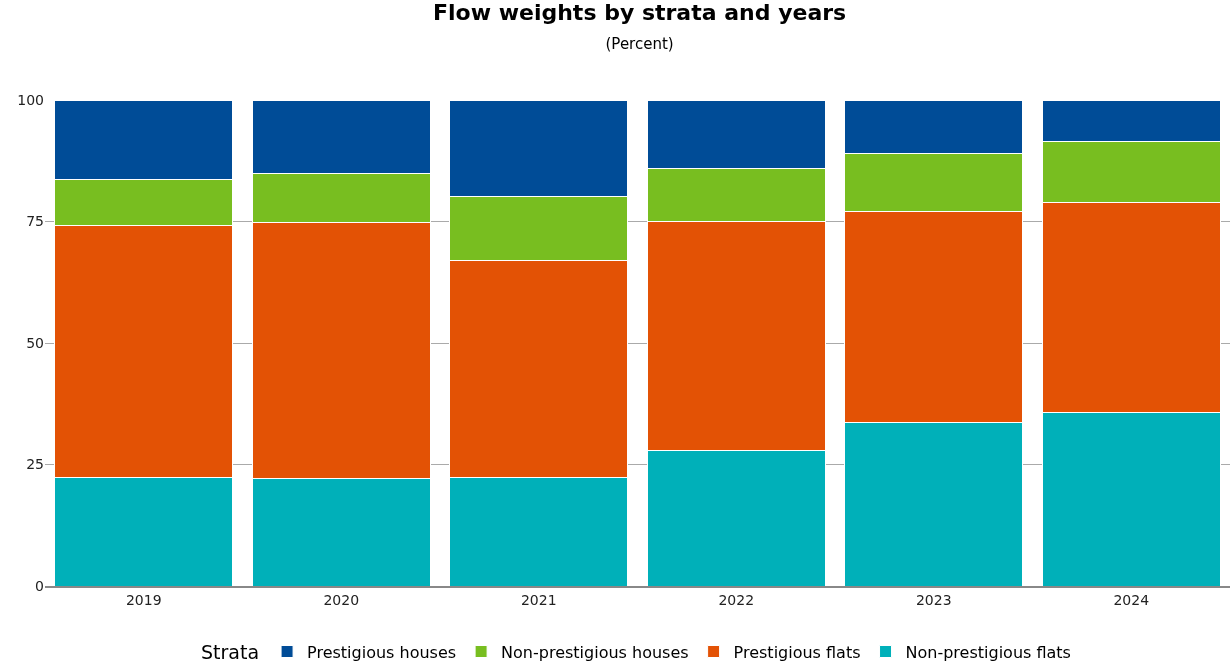 This screenshot has height=670, width=1230. Describe the element at coordinates (595, 652) in the screenshot. I see `legend-label: Non-prestigious houses` at that location.